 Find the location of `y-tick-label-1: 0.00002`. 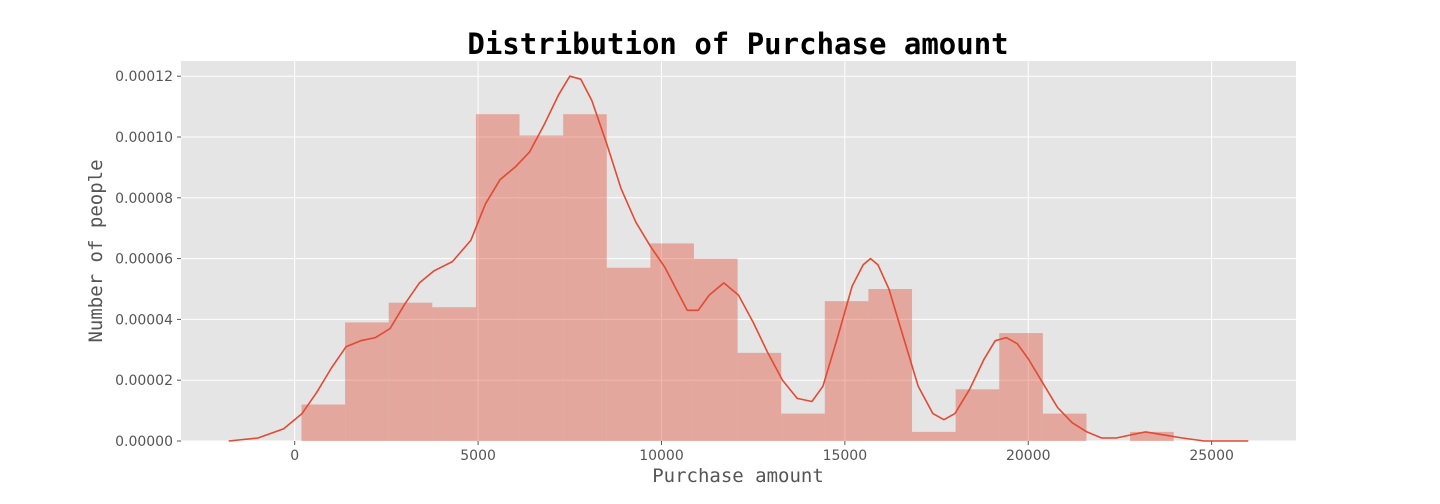

y-tick-label-1: 0.00002 is located at coordinates (144, 381).